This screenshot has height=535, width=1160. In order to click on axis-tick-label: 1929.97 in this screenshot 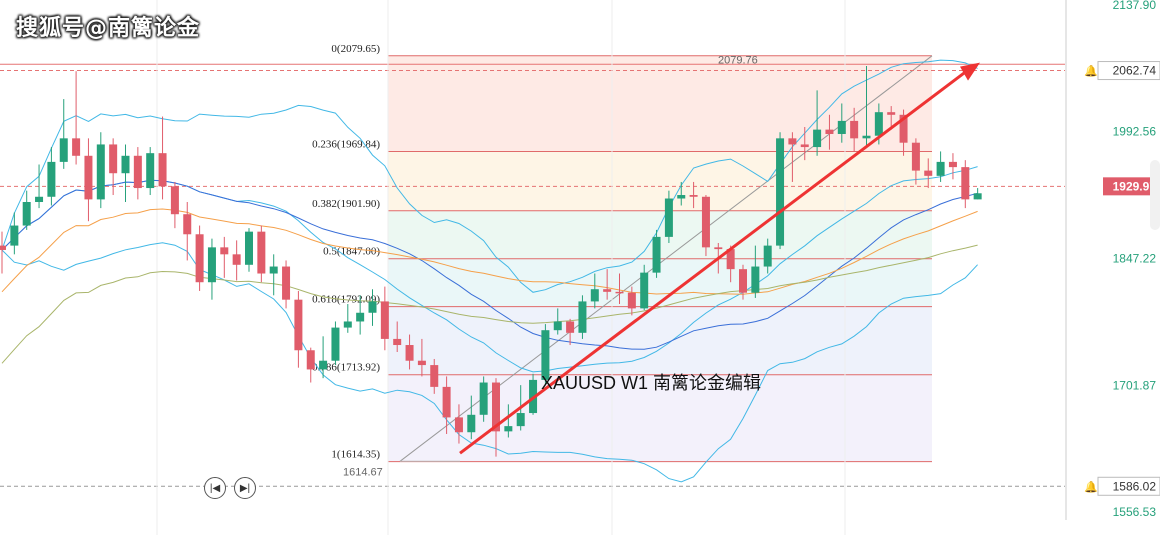, I will do `click(1135, 186)`.